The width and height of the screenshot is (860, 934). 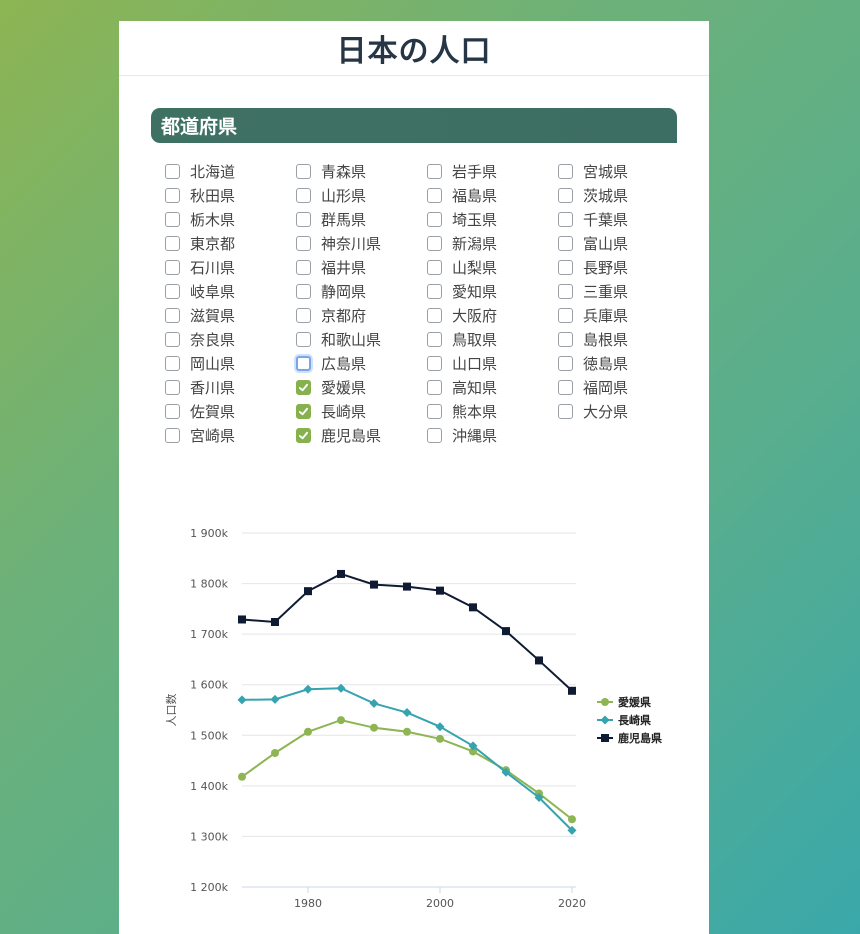 What do you see at coordinates (623, 219) in the screenshot?
I see `prefecture-checkbox-item: 千葉県` at bounding box center [623, 219].